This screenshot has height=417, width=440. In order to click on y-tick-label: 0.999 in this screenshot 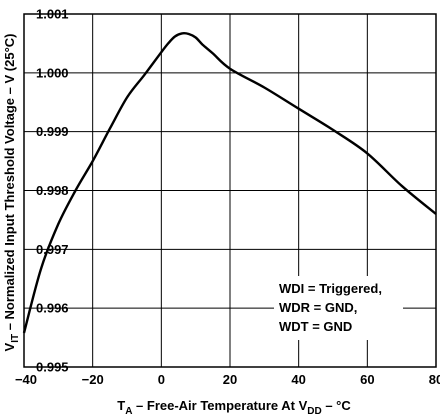, I will do `click(52, 131)`.